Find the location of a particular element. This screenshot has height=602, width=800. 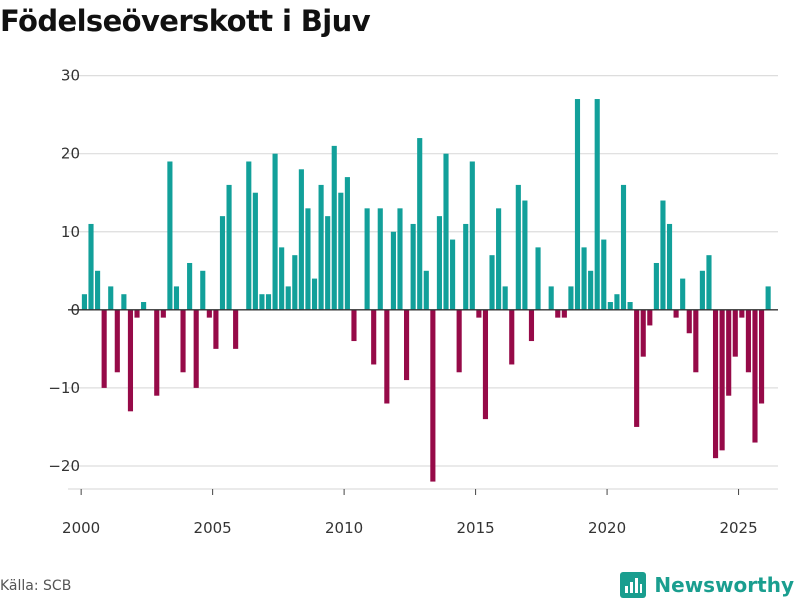

brand-name: Newsworthy is located at coordinates (724, 585).